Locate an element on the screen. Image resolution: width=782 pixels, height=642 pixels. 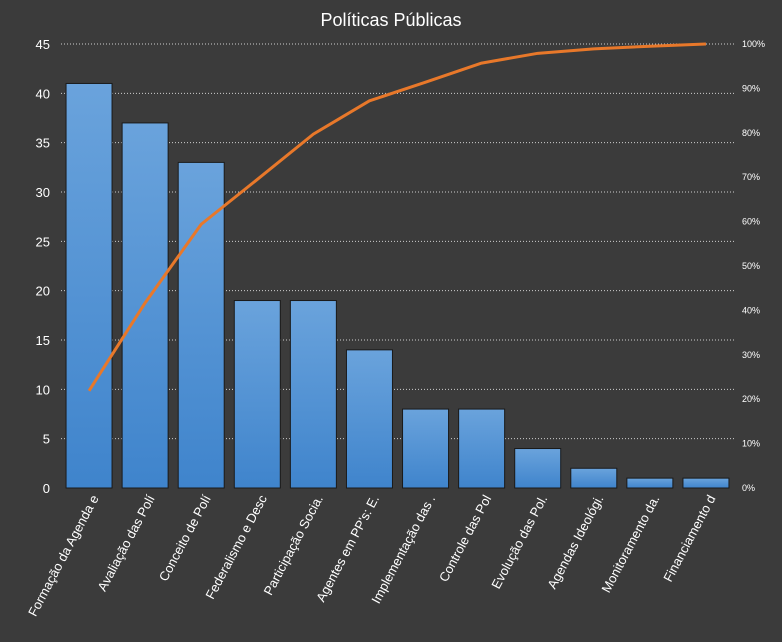
y2-tick-label: 70% is located at coordinates (751, 177).